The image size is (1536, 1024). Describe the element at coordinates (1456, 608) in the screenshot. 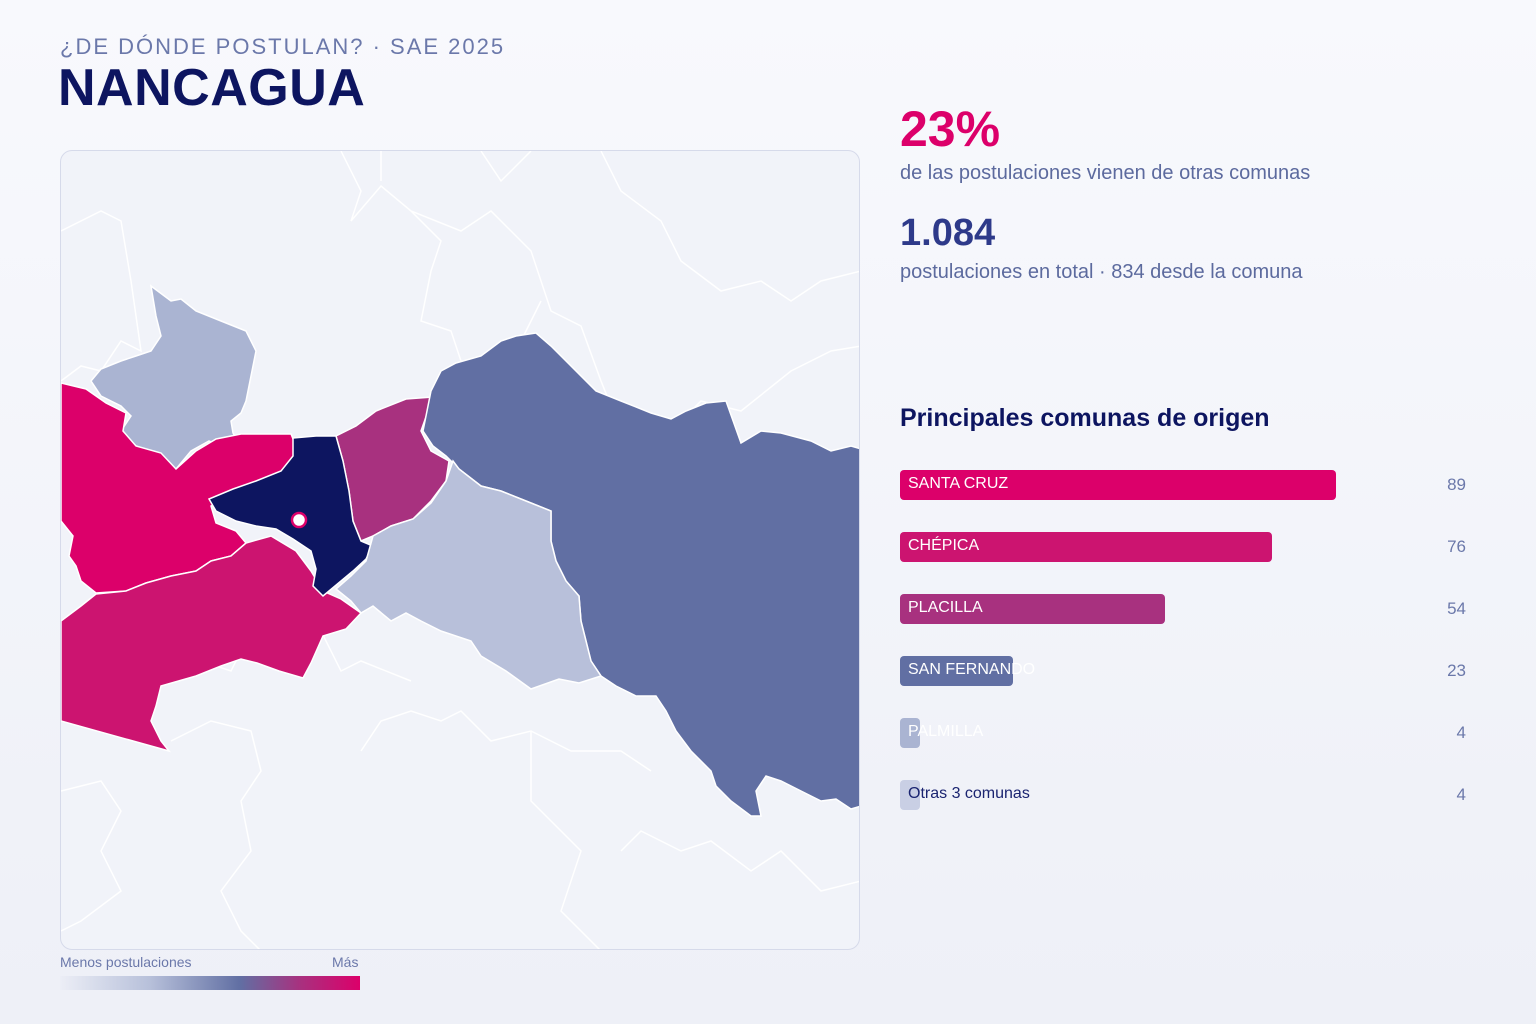

I see `origin-value: 54` at that location.